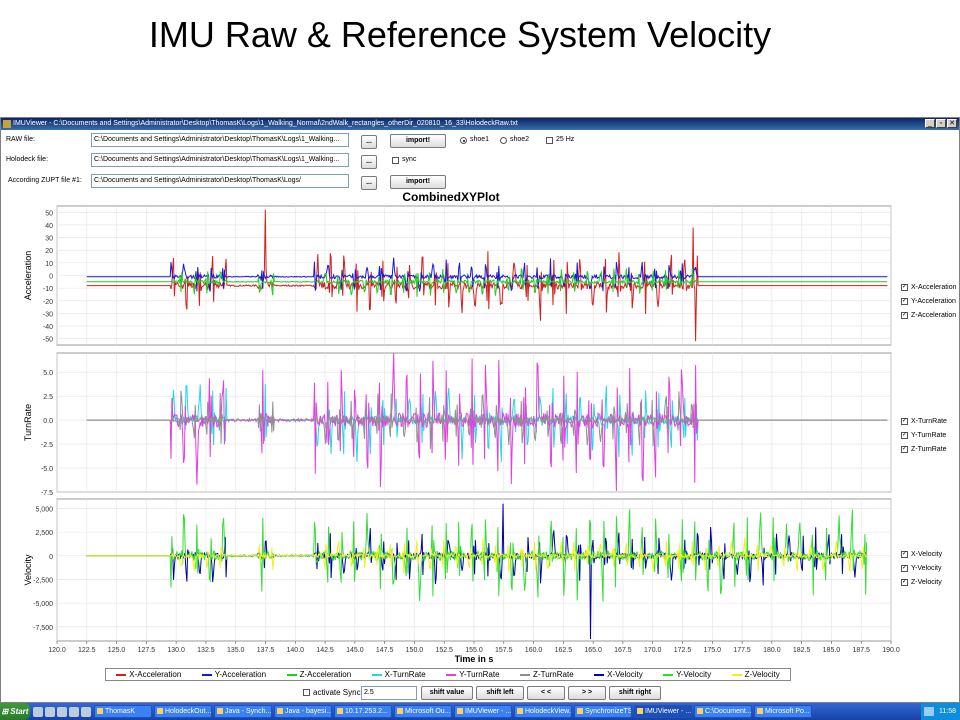  I want to click on y-tick-label: 20, so click(49, 251).